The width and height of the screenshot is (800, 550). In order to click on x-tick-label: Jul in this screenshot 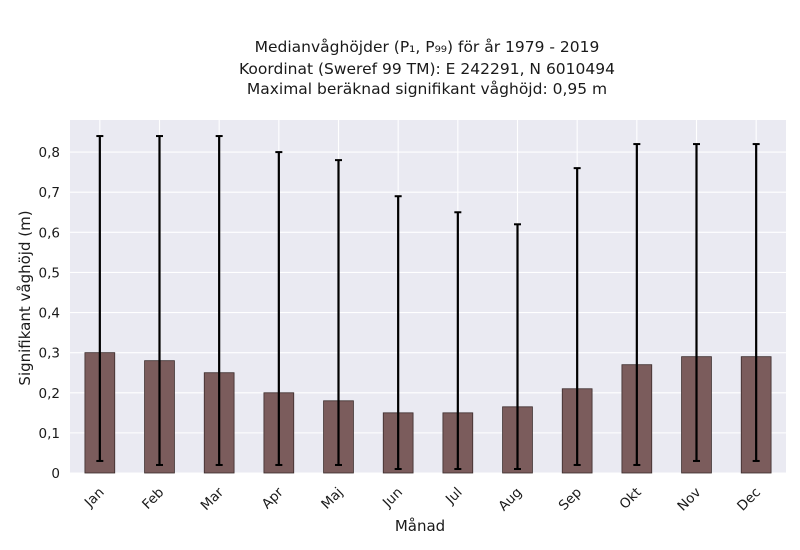, I will do `click(454, 497)`.